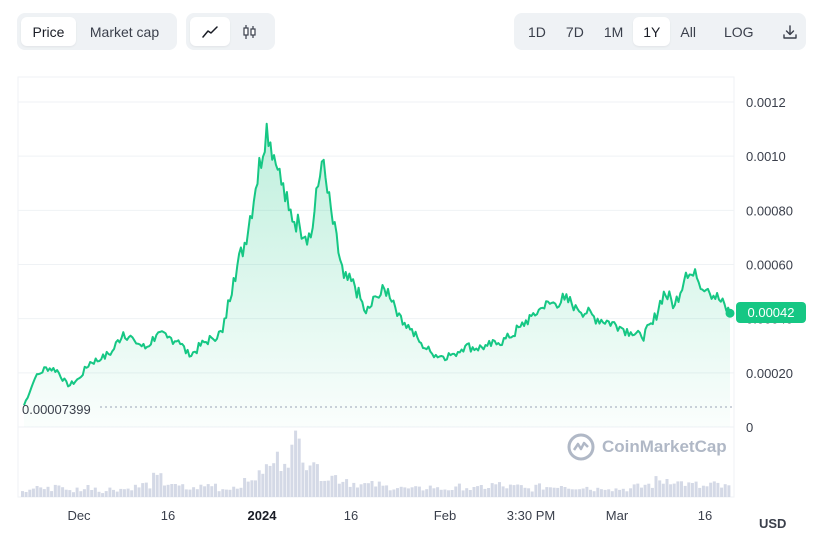 This screenshot has width=816, height=538. Describe the element at coordinates (730, 313) in the screenshot. I see `current-price-dot` at that location.